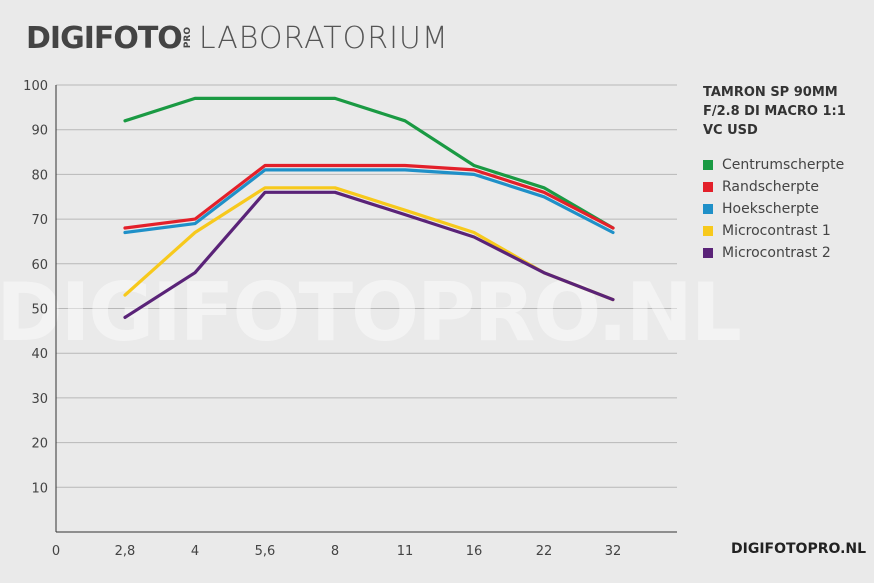 The height and width of the screenshot is (583, 874). Describe the element at coordinates (771, 209) in the screenshot. I see `legend-label: Hoekscherpte` at that location.